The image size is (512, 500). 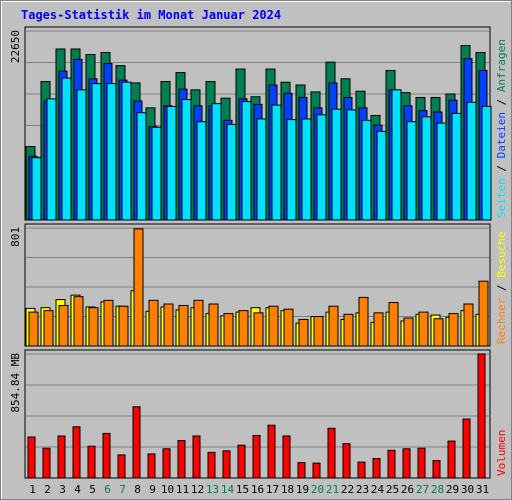 I want to click on legend-volume: Volumen, so click(x=501, y=453).